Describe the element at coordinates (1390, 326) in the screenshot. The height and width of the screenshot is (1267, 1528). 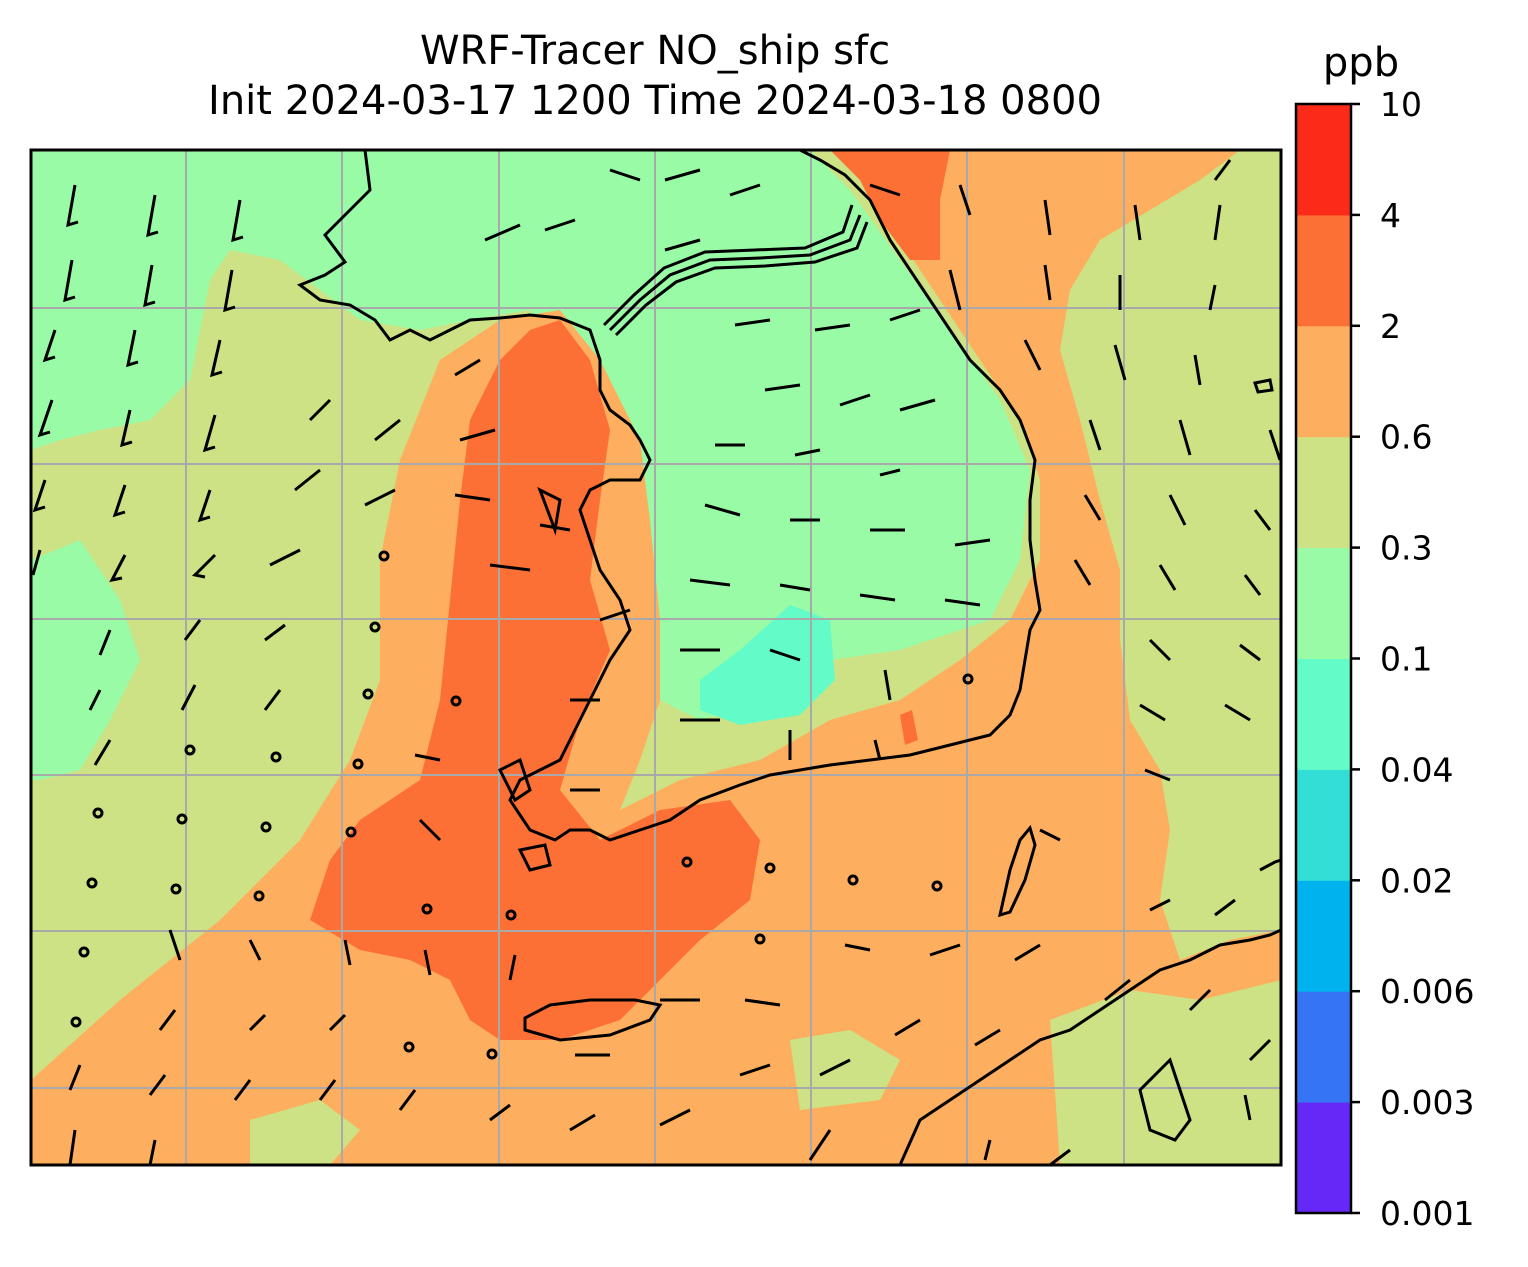
I see `colorbar-tick-label: 2` at that location.